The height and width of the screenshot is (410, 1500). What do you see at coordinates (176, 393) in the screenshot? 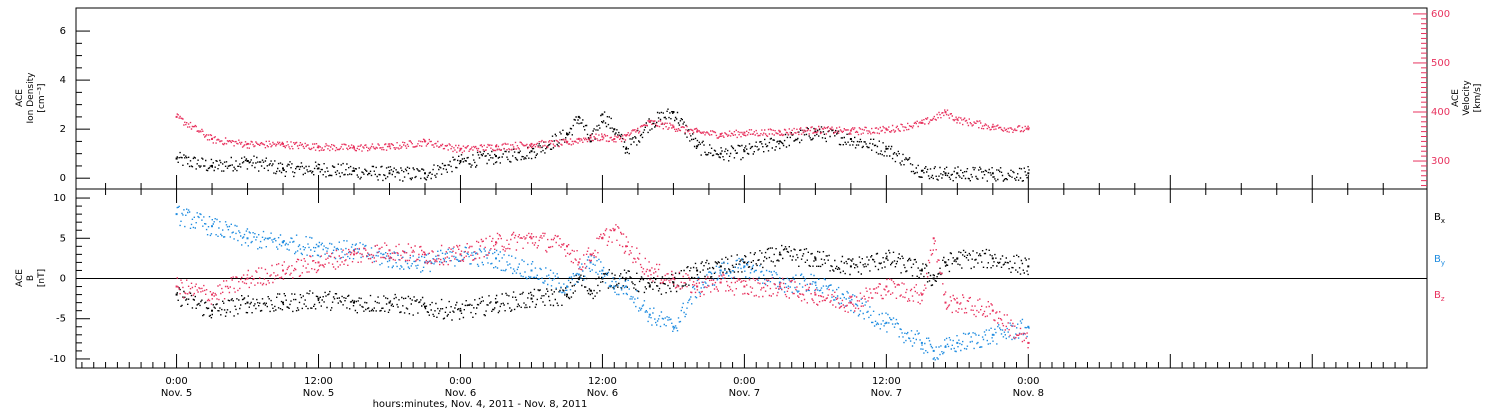
I see `x-tick-date-label: Nov. 5` at bounding box center [176, 393].